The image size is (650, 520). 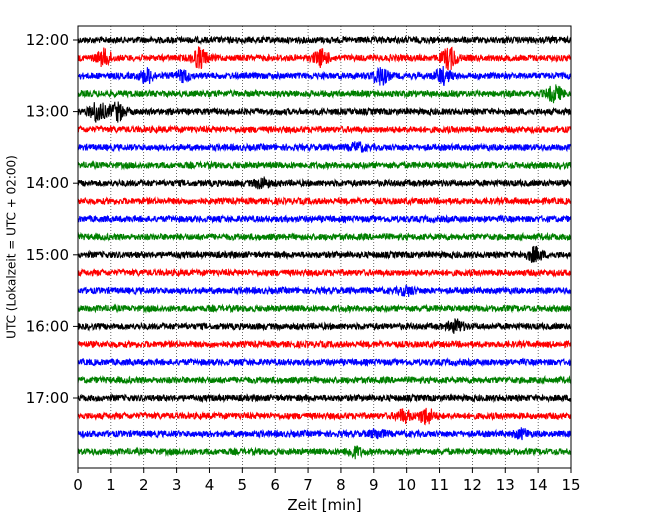 I want to click on trace-17:30, so click(x=324, y=434).